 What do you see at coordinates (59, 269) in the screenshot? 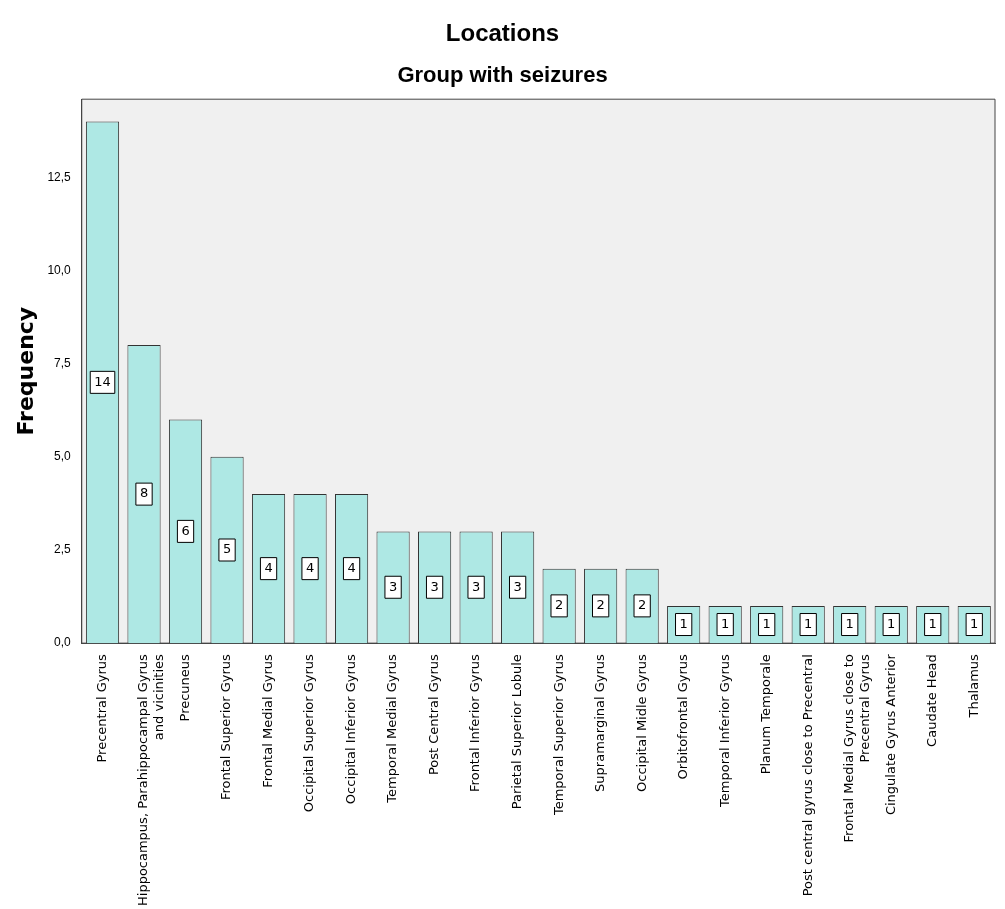
I see `y-tick-label: 10,0` at bounding box center [59, 269].